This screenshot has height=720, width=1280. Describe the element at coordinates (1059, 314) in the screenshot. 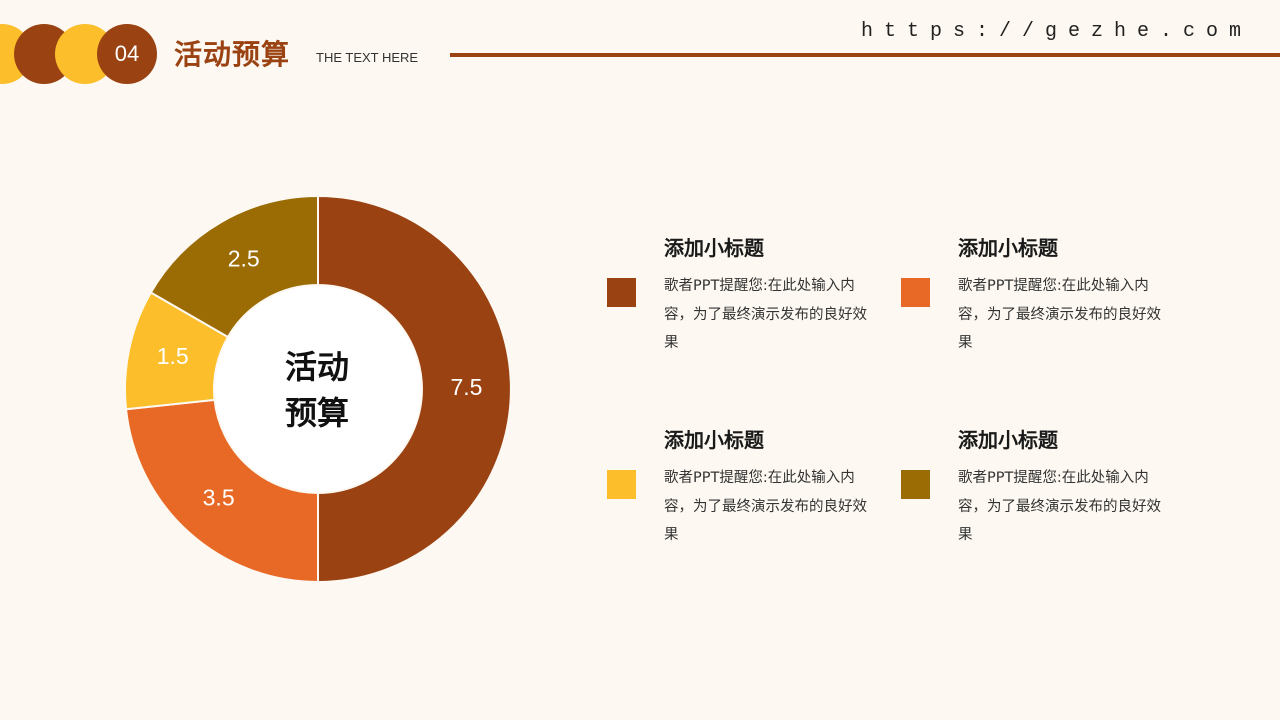

I see `legend-desc-2: 歌者PPT提醒您:在此处输入内容，为了最终演示发布的良好效果` at that location.